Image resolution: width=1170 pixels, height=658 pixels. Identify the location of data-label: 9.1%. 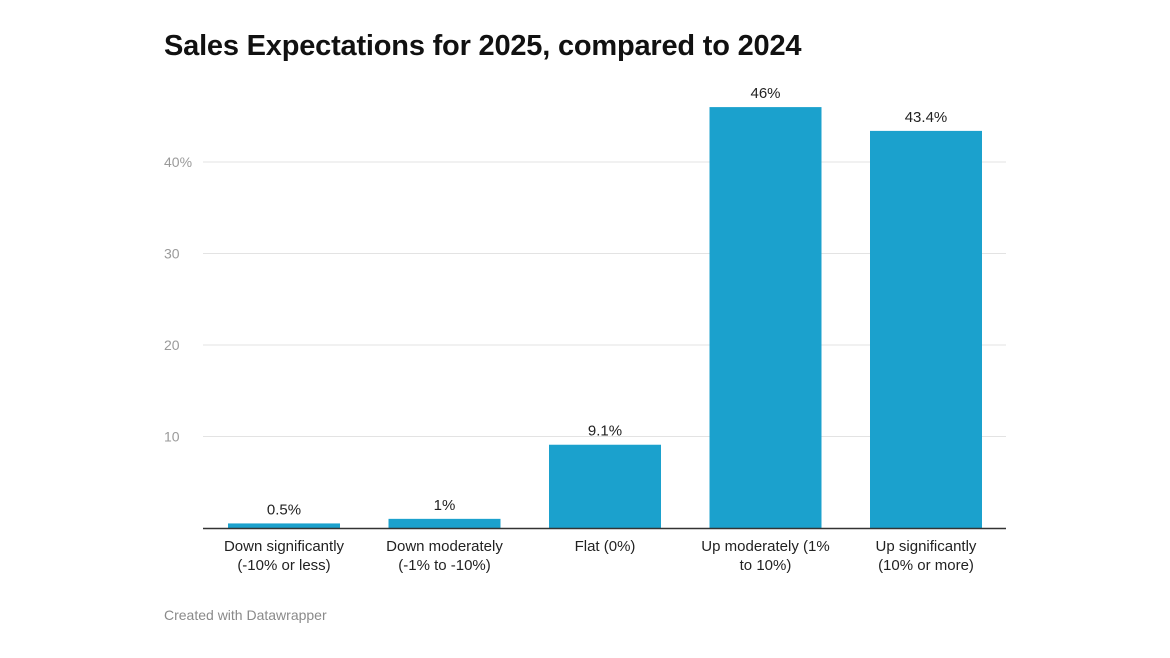
(605, 431).